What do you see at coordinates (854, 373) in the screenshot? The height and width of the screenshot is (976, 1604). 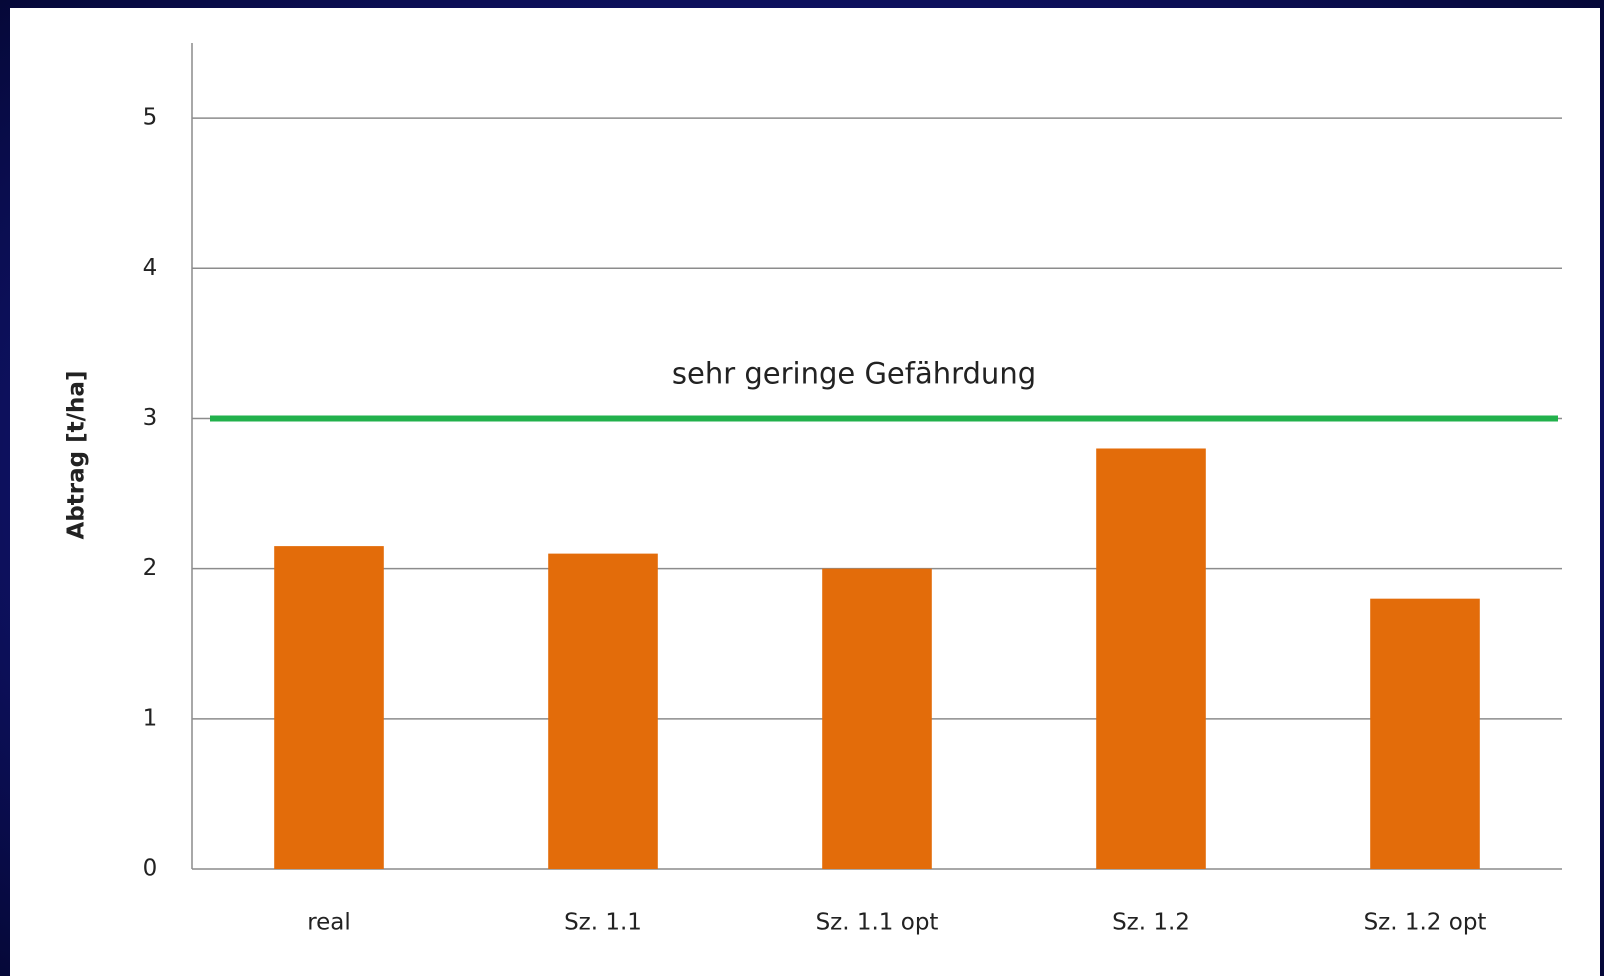 I see `reference-label: sehr geringe Gefährdung` at bounding box center [854, 373].